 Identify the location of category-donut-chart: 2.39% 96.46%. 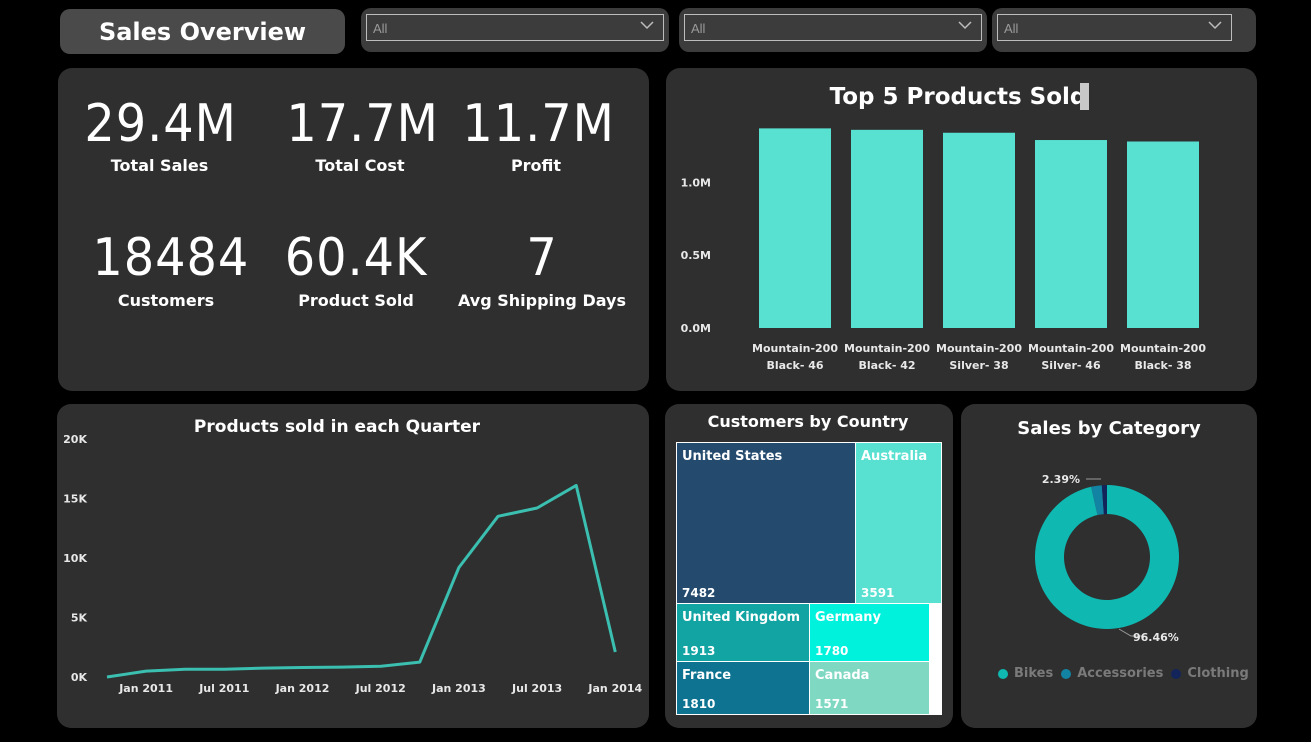
(1107, 558).